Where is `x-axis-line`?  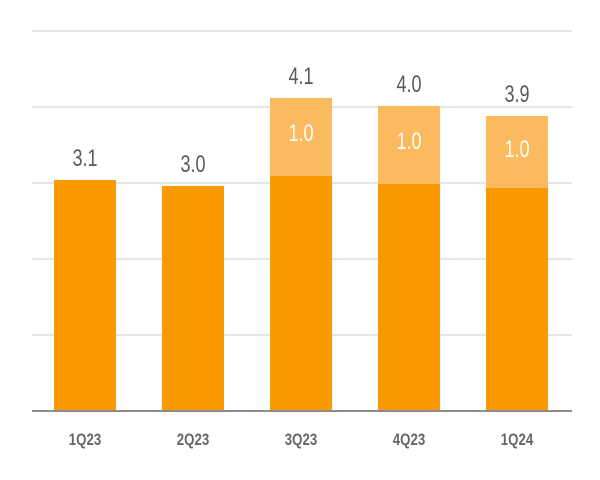
x-axis-line is located at coordinates (302, 411).